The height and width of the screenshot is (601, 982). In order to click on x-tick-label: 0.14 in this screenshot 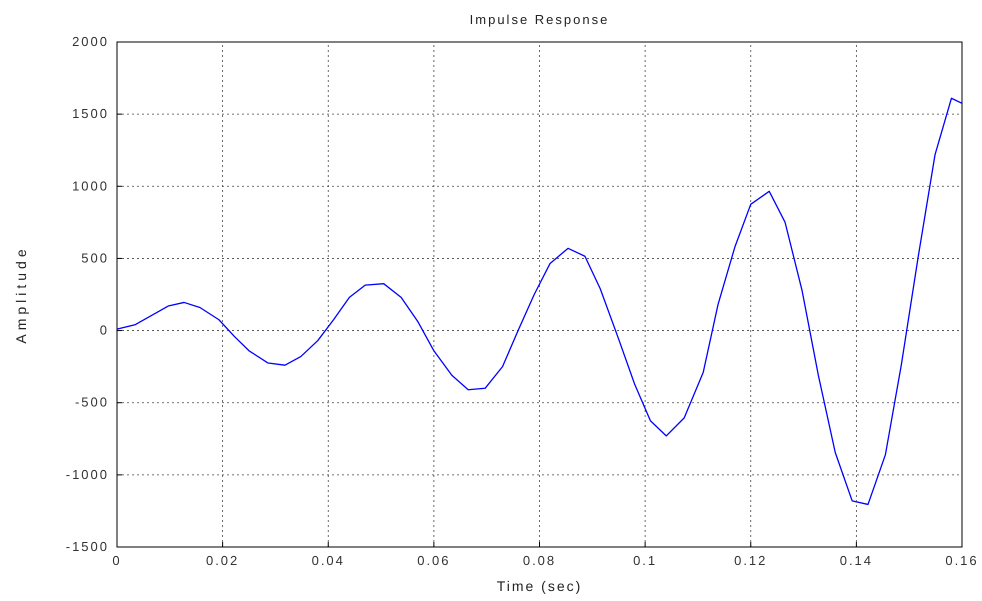, I will do `click(857, 560)`.